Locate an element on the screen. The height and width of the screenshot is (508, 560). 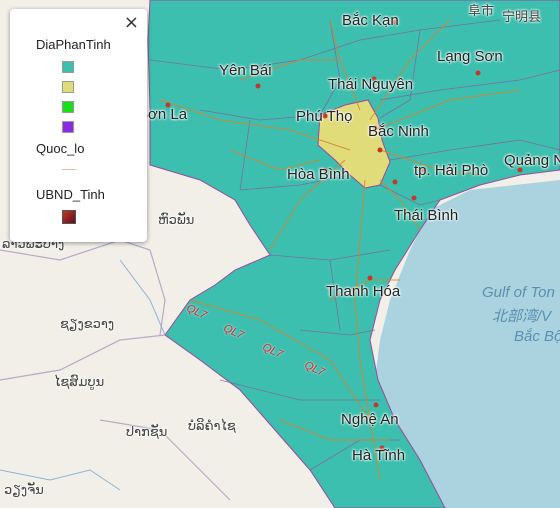
label-gulf-2: 北部湾/V is located at coordinates (522, 316).